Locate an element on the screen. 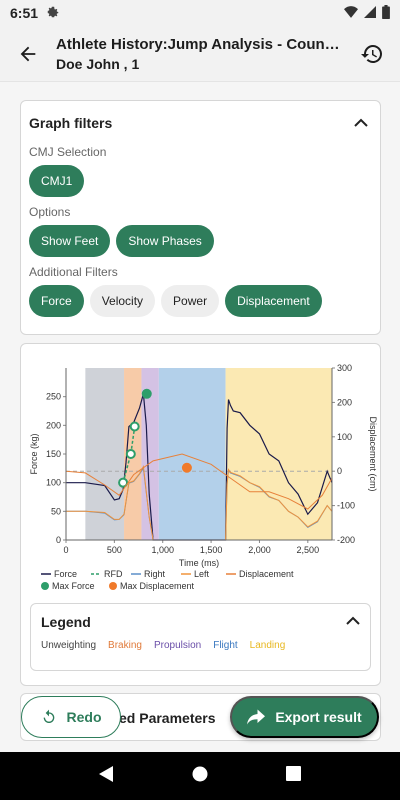 The image size is (400, 800). marker-max-displacement is located at coordinates (186, 467).